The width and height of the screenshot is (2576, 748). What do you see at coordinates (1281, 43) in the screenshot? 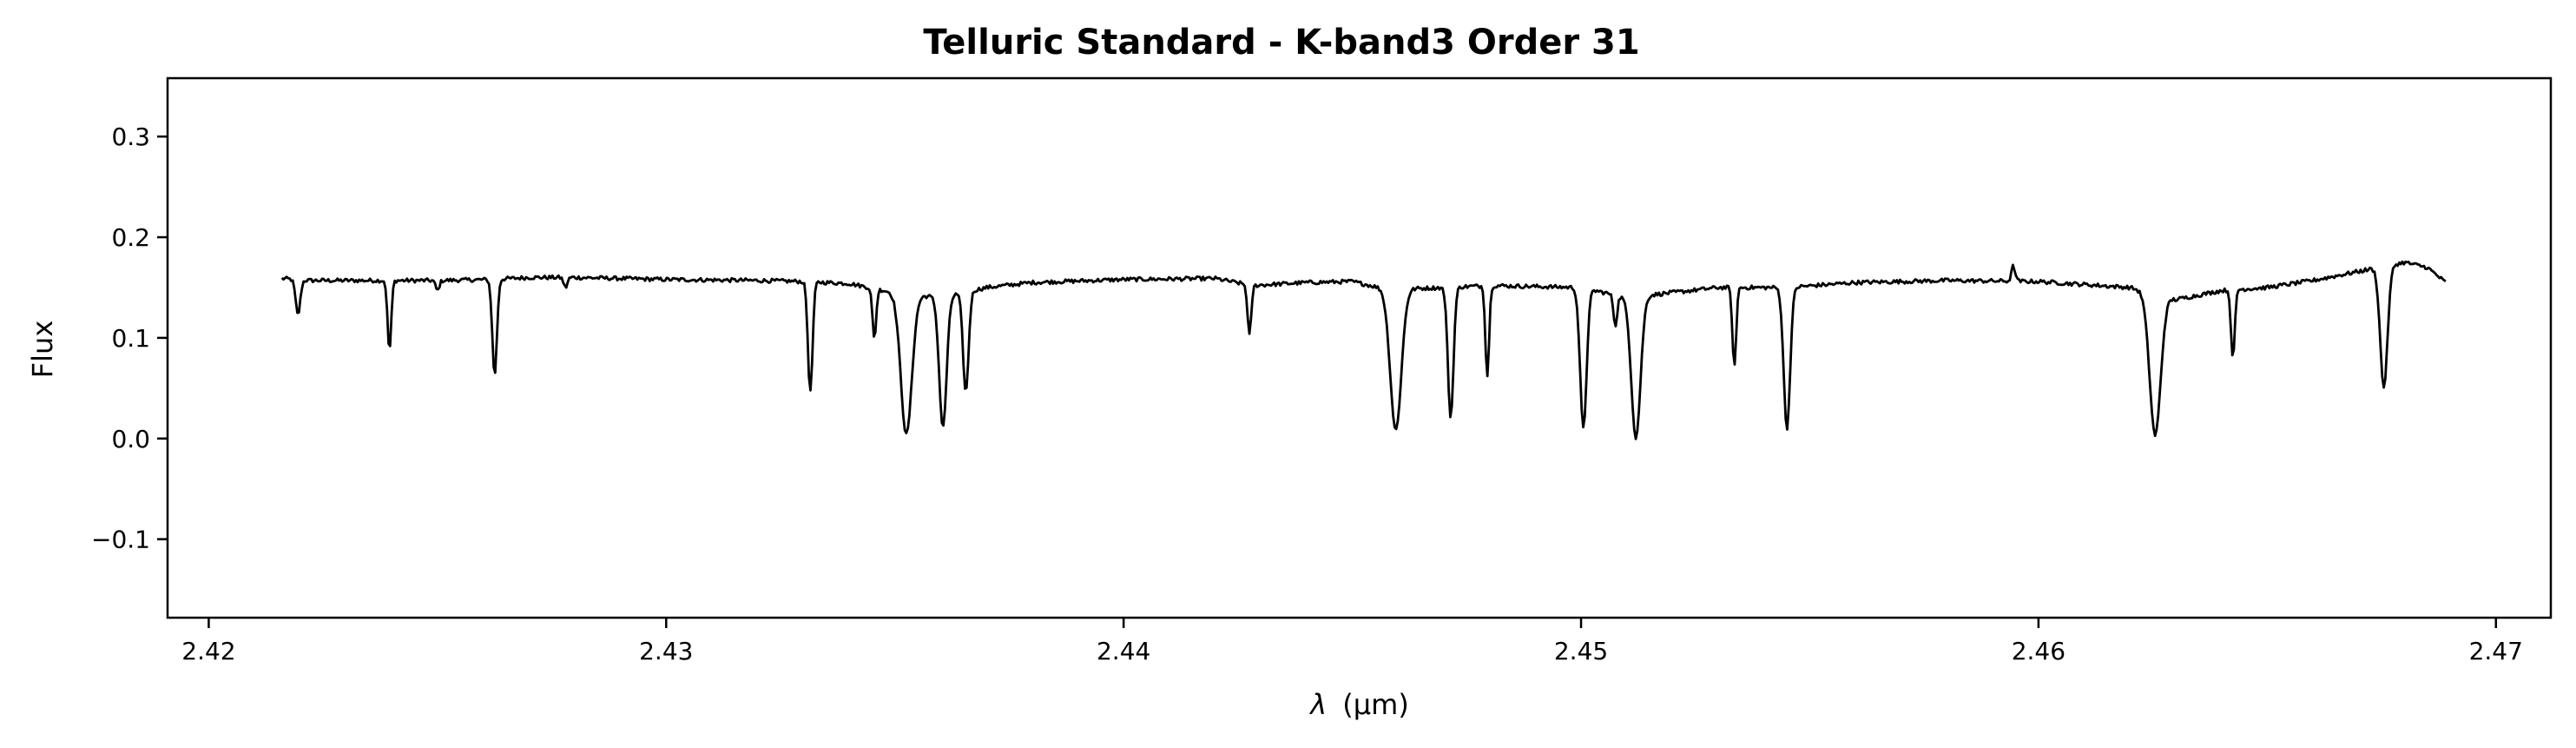
I see `chart-title: Telluric Standard - K-band3 Order 31` at bounding box center [1281, 43].